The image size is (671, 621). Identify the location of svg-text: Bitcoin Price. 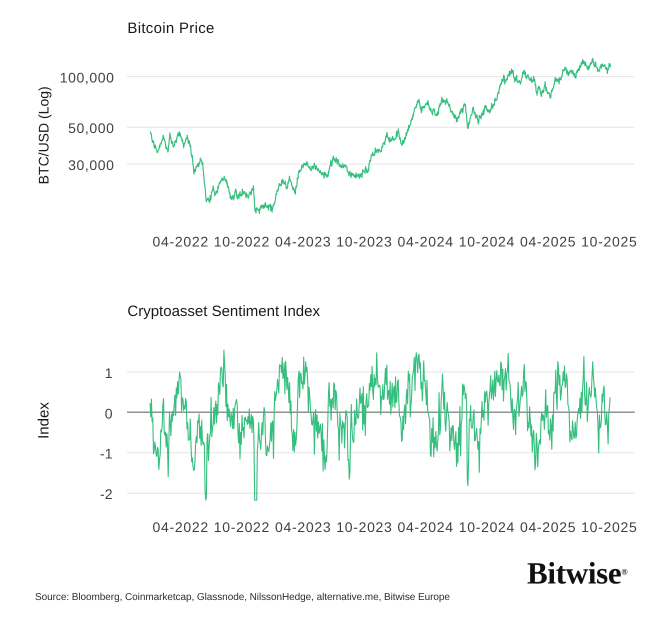
(170, 28).